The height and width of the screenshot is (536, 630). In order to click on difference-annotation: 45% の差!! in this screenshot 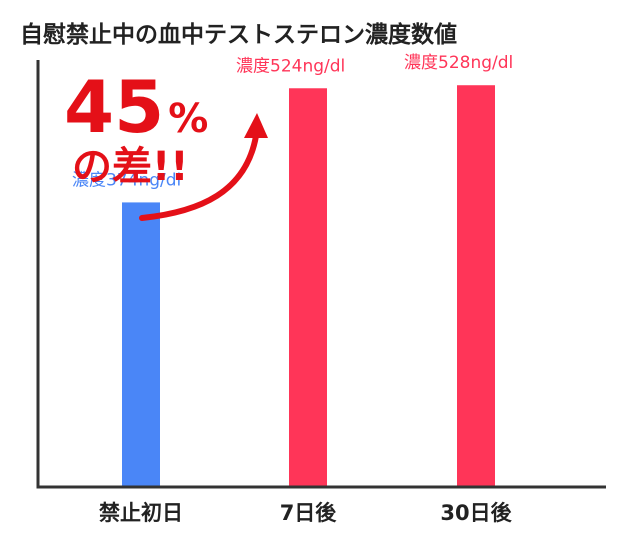, I will do `click(166, 143)`.